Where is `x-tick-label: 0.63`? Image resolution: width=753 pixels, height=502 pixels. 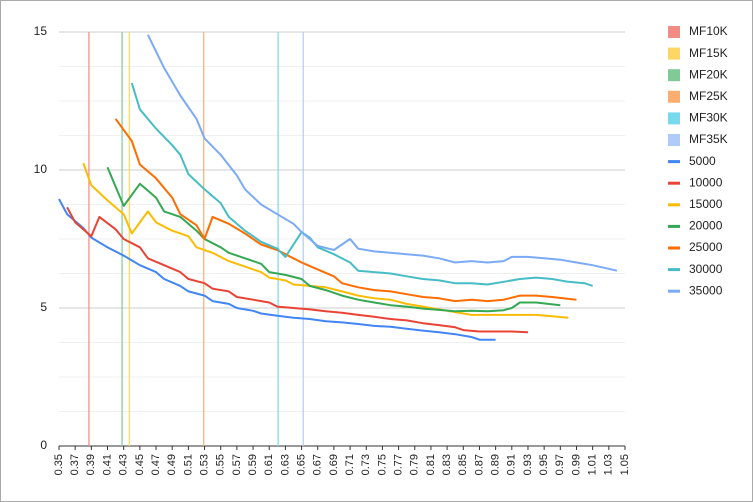 x-tick-label: 0.63 is located at coordinates (285, 464).